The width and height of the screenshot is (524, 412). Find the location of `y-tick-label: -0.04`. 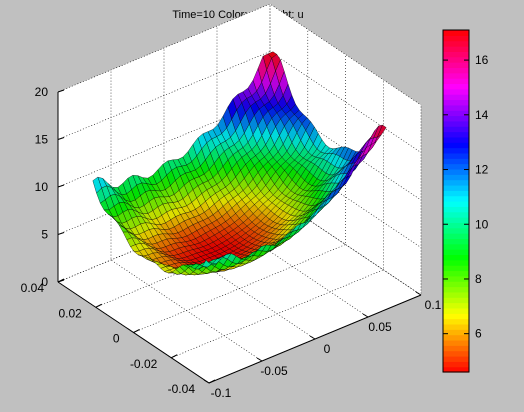

y-tick-label: -0.04 is located at coordinates (182, 389).